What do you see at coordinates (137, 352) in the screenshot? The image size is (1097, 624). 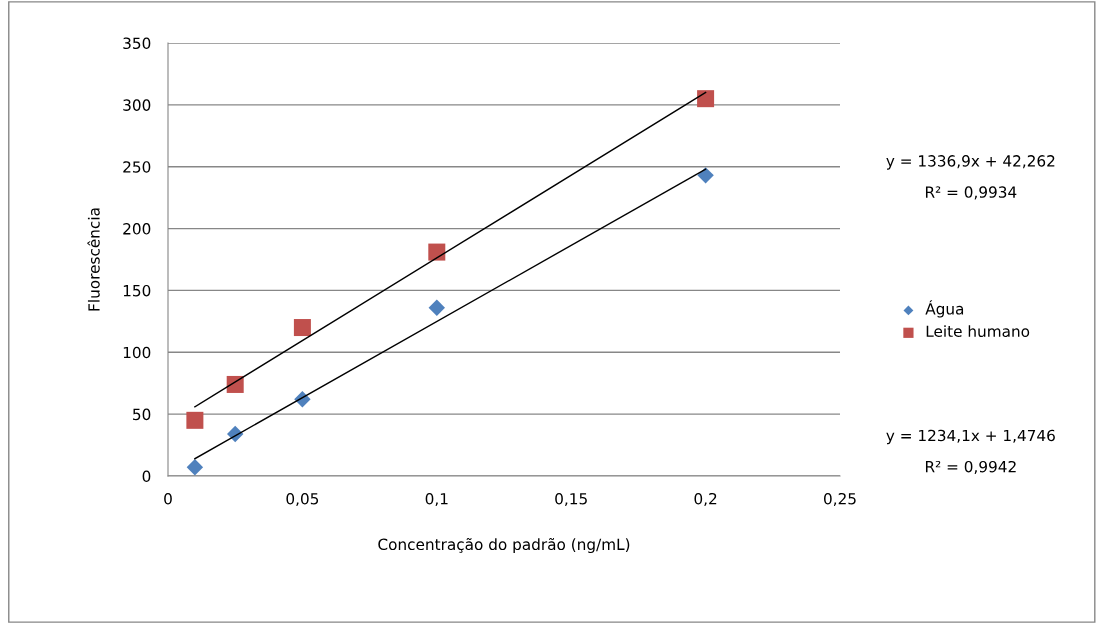 I see `y-tick-label: 100` at bounding box center [137, 352].